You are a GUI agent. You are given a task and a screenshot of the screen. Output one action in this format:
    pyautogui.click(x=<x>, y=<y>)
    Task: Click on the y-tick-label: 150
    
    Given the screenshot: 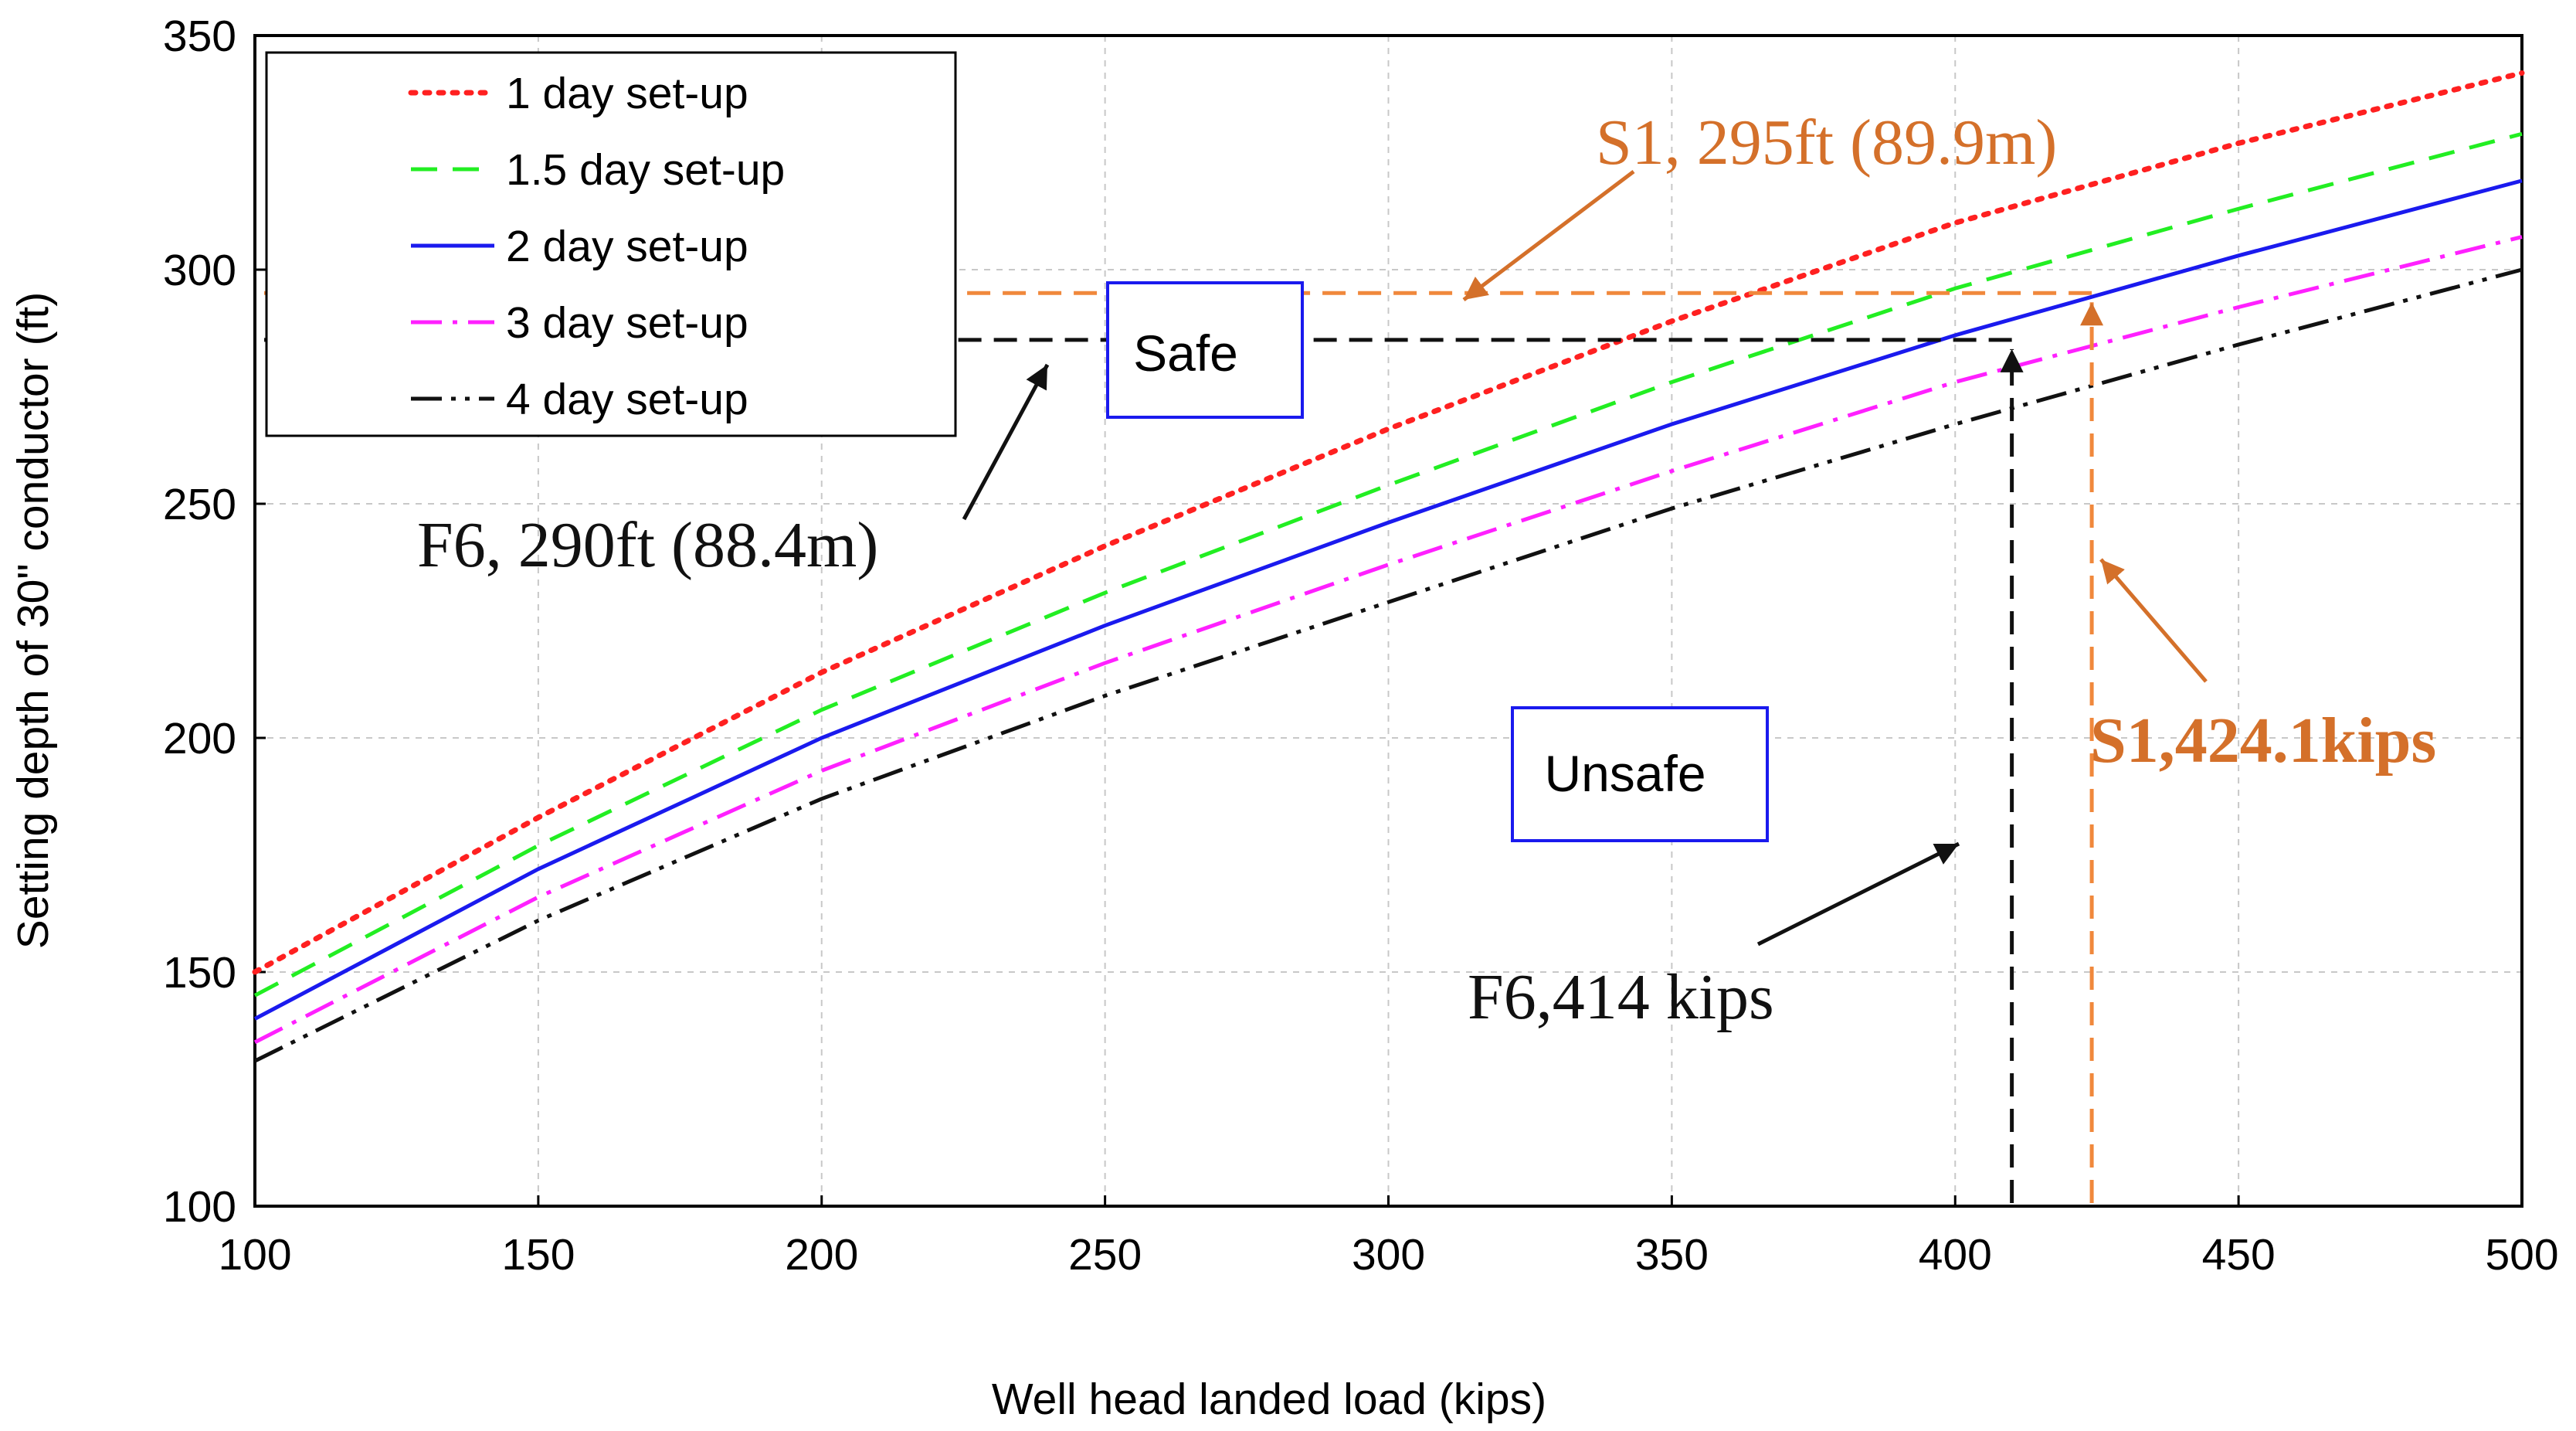 What is the action you would take?
    pyautogui.click(x=199, y=973)
    